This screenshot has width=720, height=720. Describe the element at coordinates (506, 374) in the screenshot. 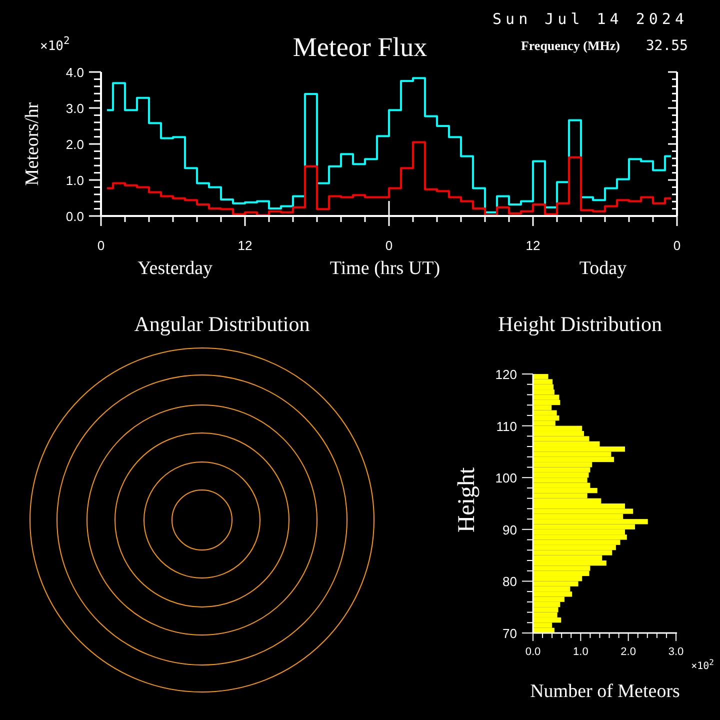

I see `y-tick-label: 120` at that location.